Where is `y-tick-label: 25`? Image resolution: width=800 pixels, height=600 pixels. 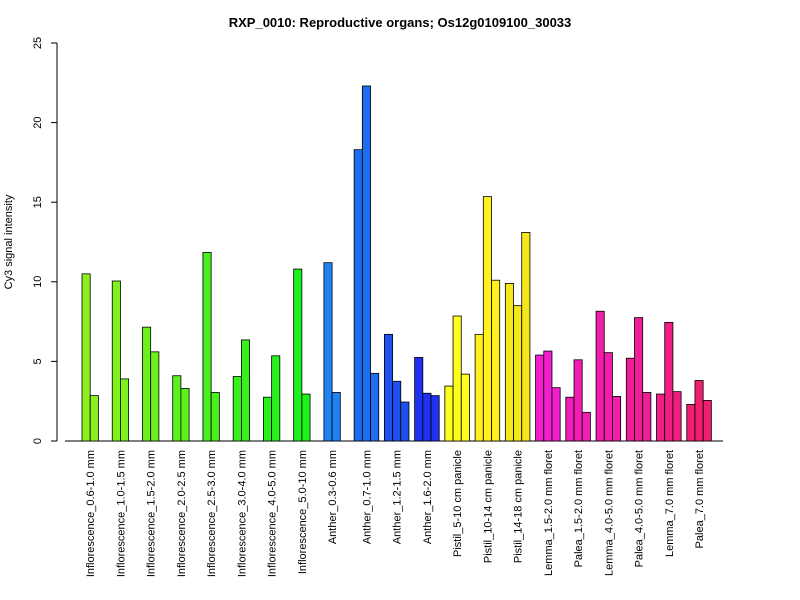
y-tick-label: 25 is located at coordinates (38, 43).